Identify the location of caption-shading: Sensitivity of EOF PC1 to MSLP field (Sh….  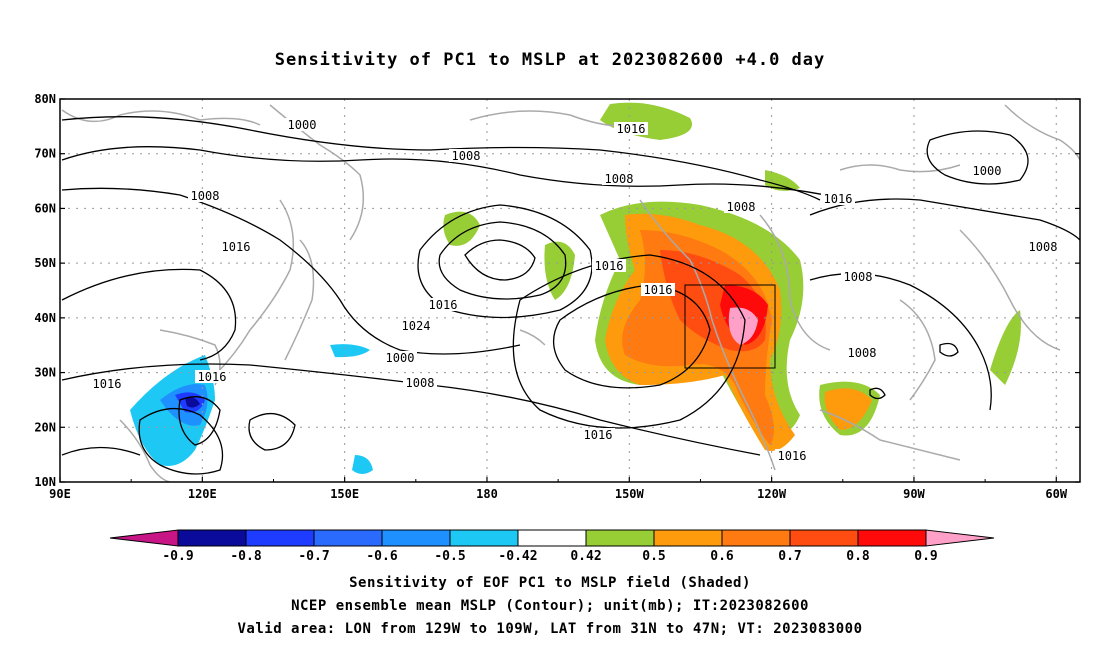
(550, 583).